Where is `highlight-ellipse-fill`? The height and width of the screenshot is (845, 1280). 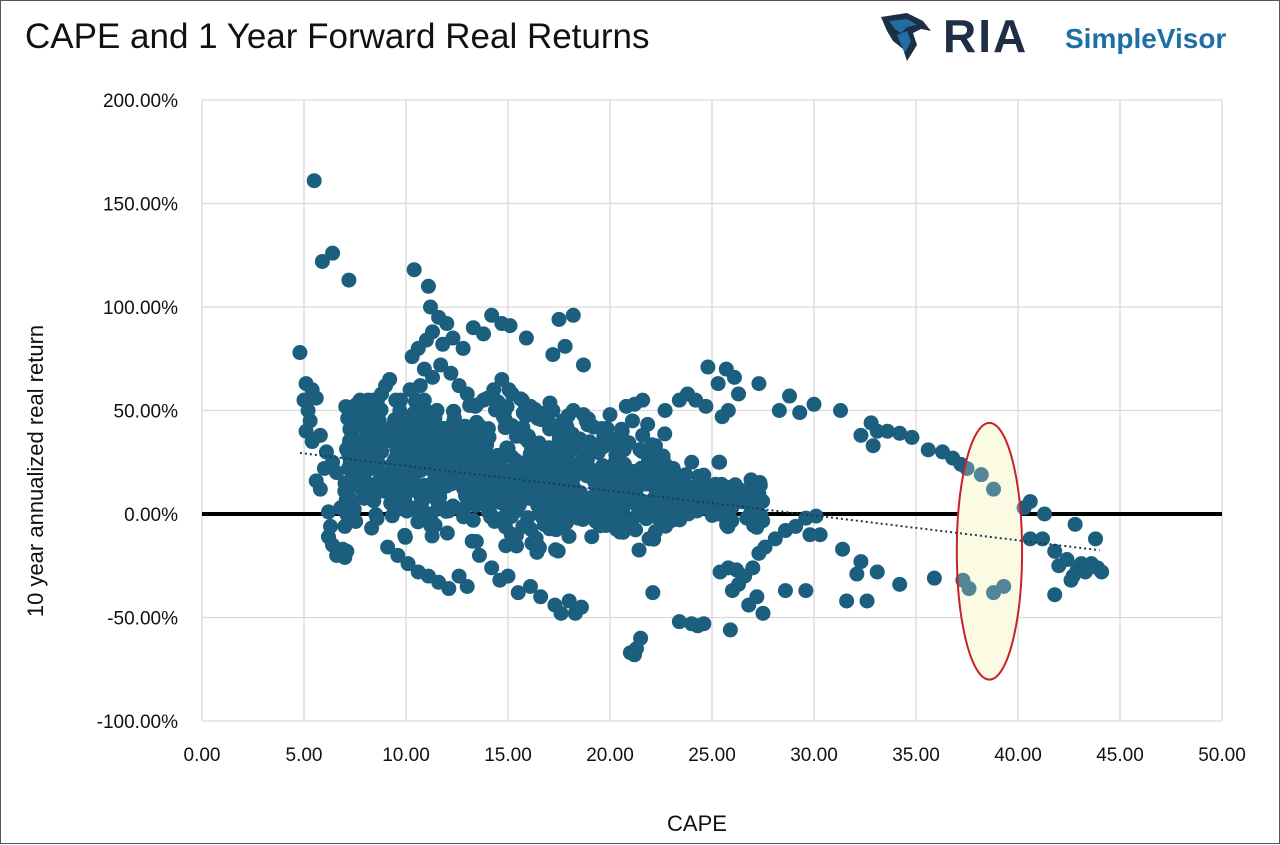 highlight-ellipse-fill is located at coordinates (989, 551).